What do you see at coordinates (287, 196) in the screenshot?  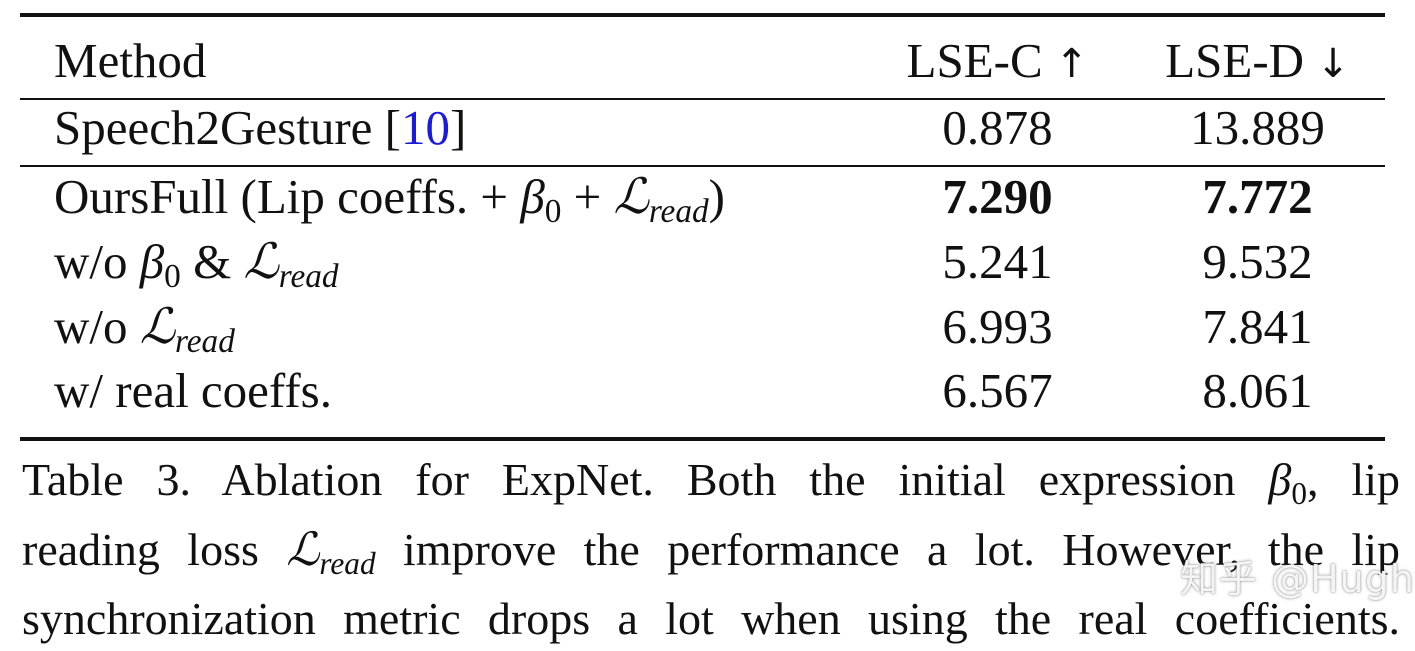 I see `row-2-method-prefix: OursFull (Lip coeffs. +` at bounding box center [287, 196].